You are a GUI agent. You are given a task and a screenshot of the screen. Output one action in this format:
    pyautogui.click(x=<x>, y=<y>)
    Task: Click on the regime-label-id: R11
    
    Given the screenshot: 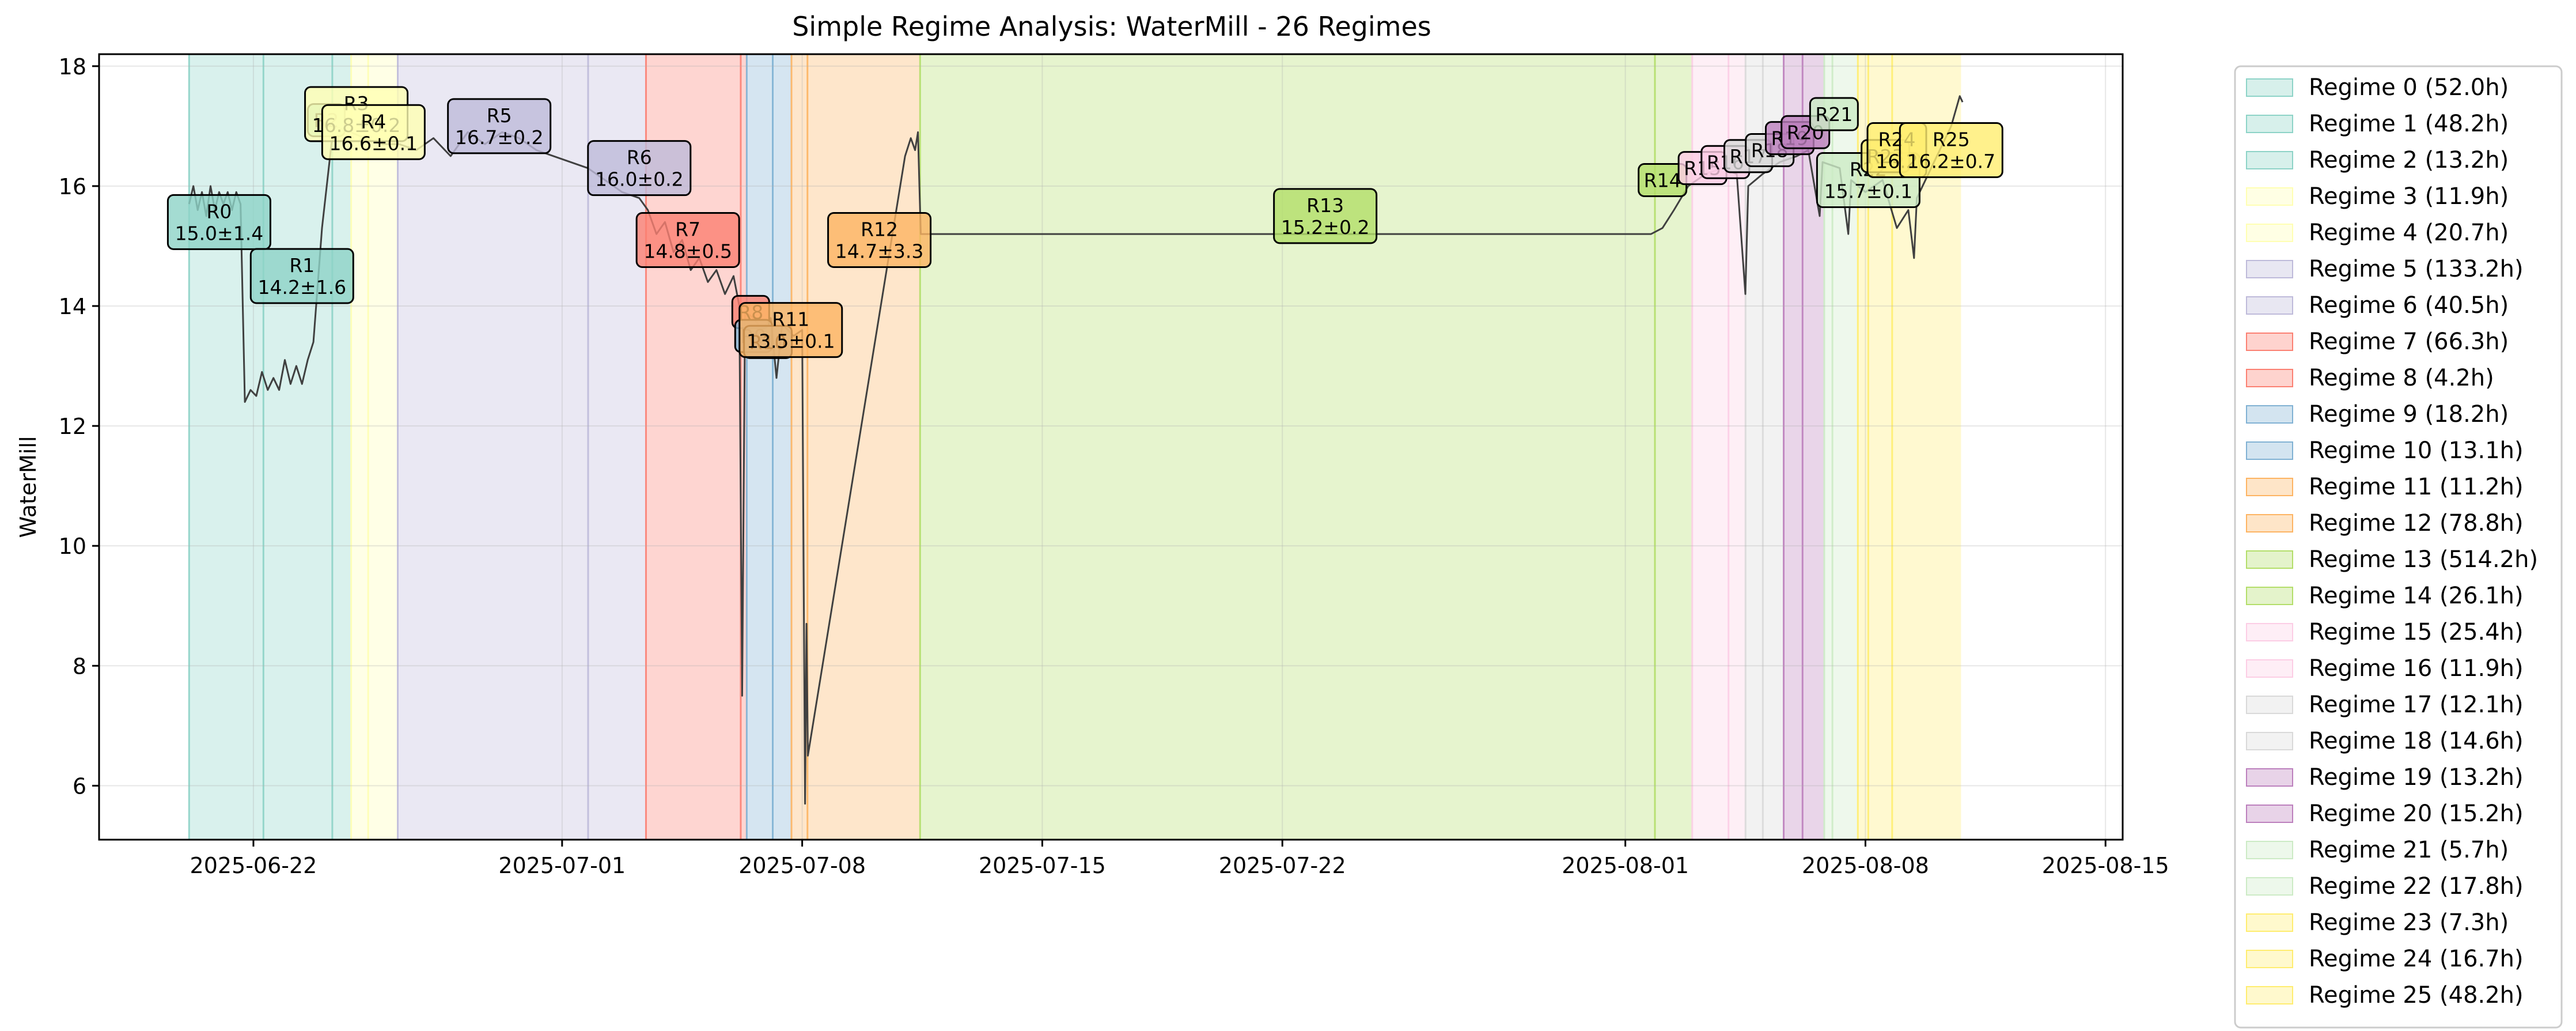 What is the action you would take?
    pyautogui.click(x=790, y=319)
    